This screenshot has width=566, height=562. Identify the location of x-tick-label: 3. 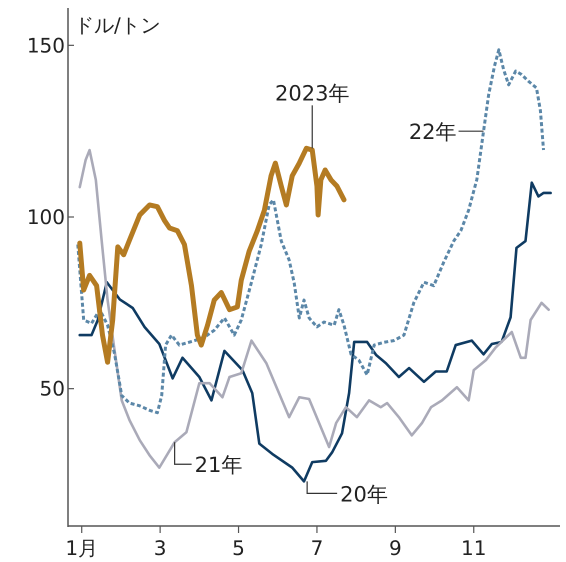
(160, 548).